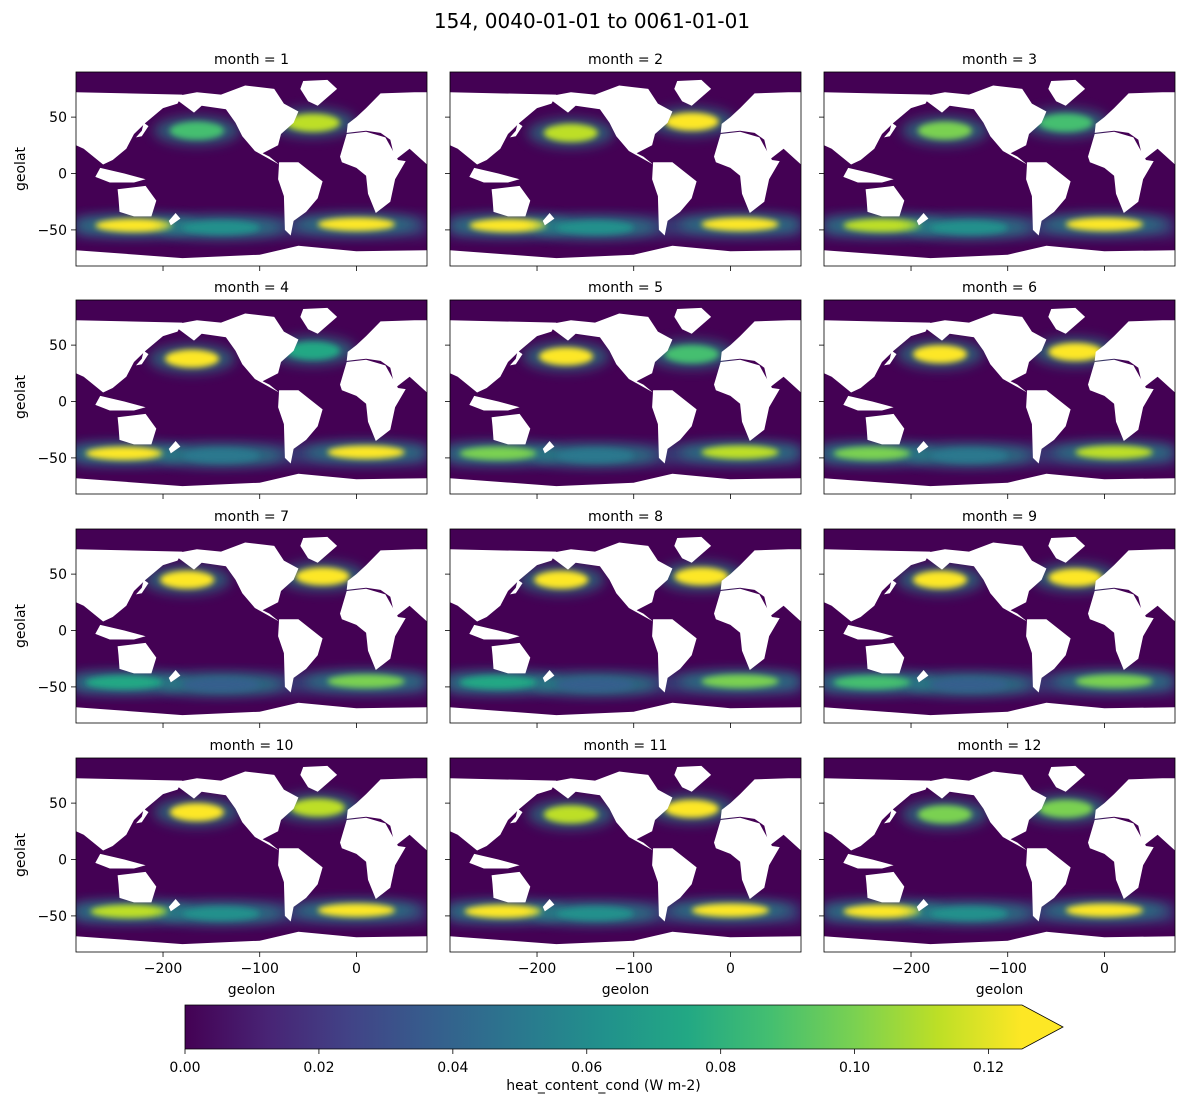 The width and height of the screenshot is (1184, 1106). I want to click on y-tick-label: 50, so click(58, 118).